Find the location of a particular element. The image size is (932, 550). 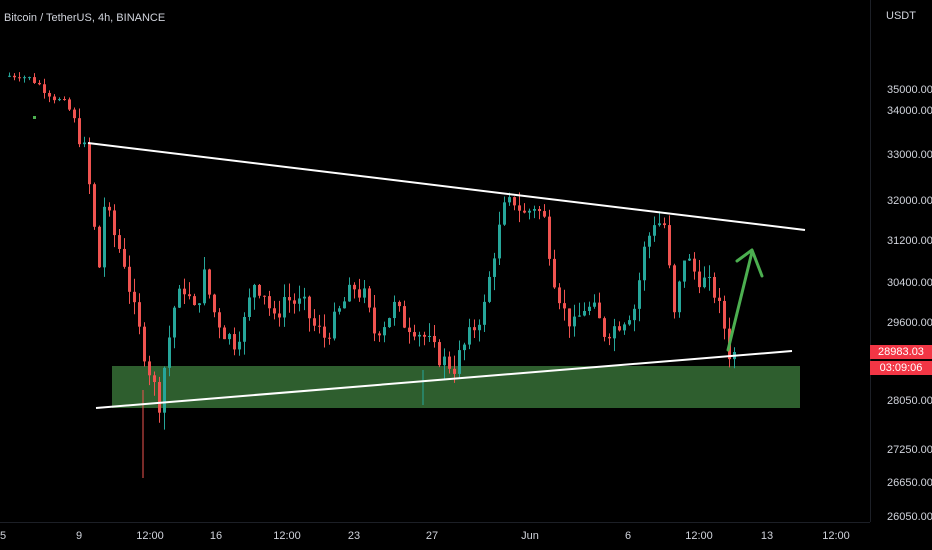

time-tick-label: 27 is located at coordinates (432, 536).